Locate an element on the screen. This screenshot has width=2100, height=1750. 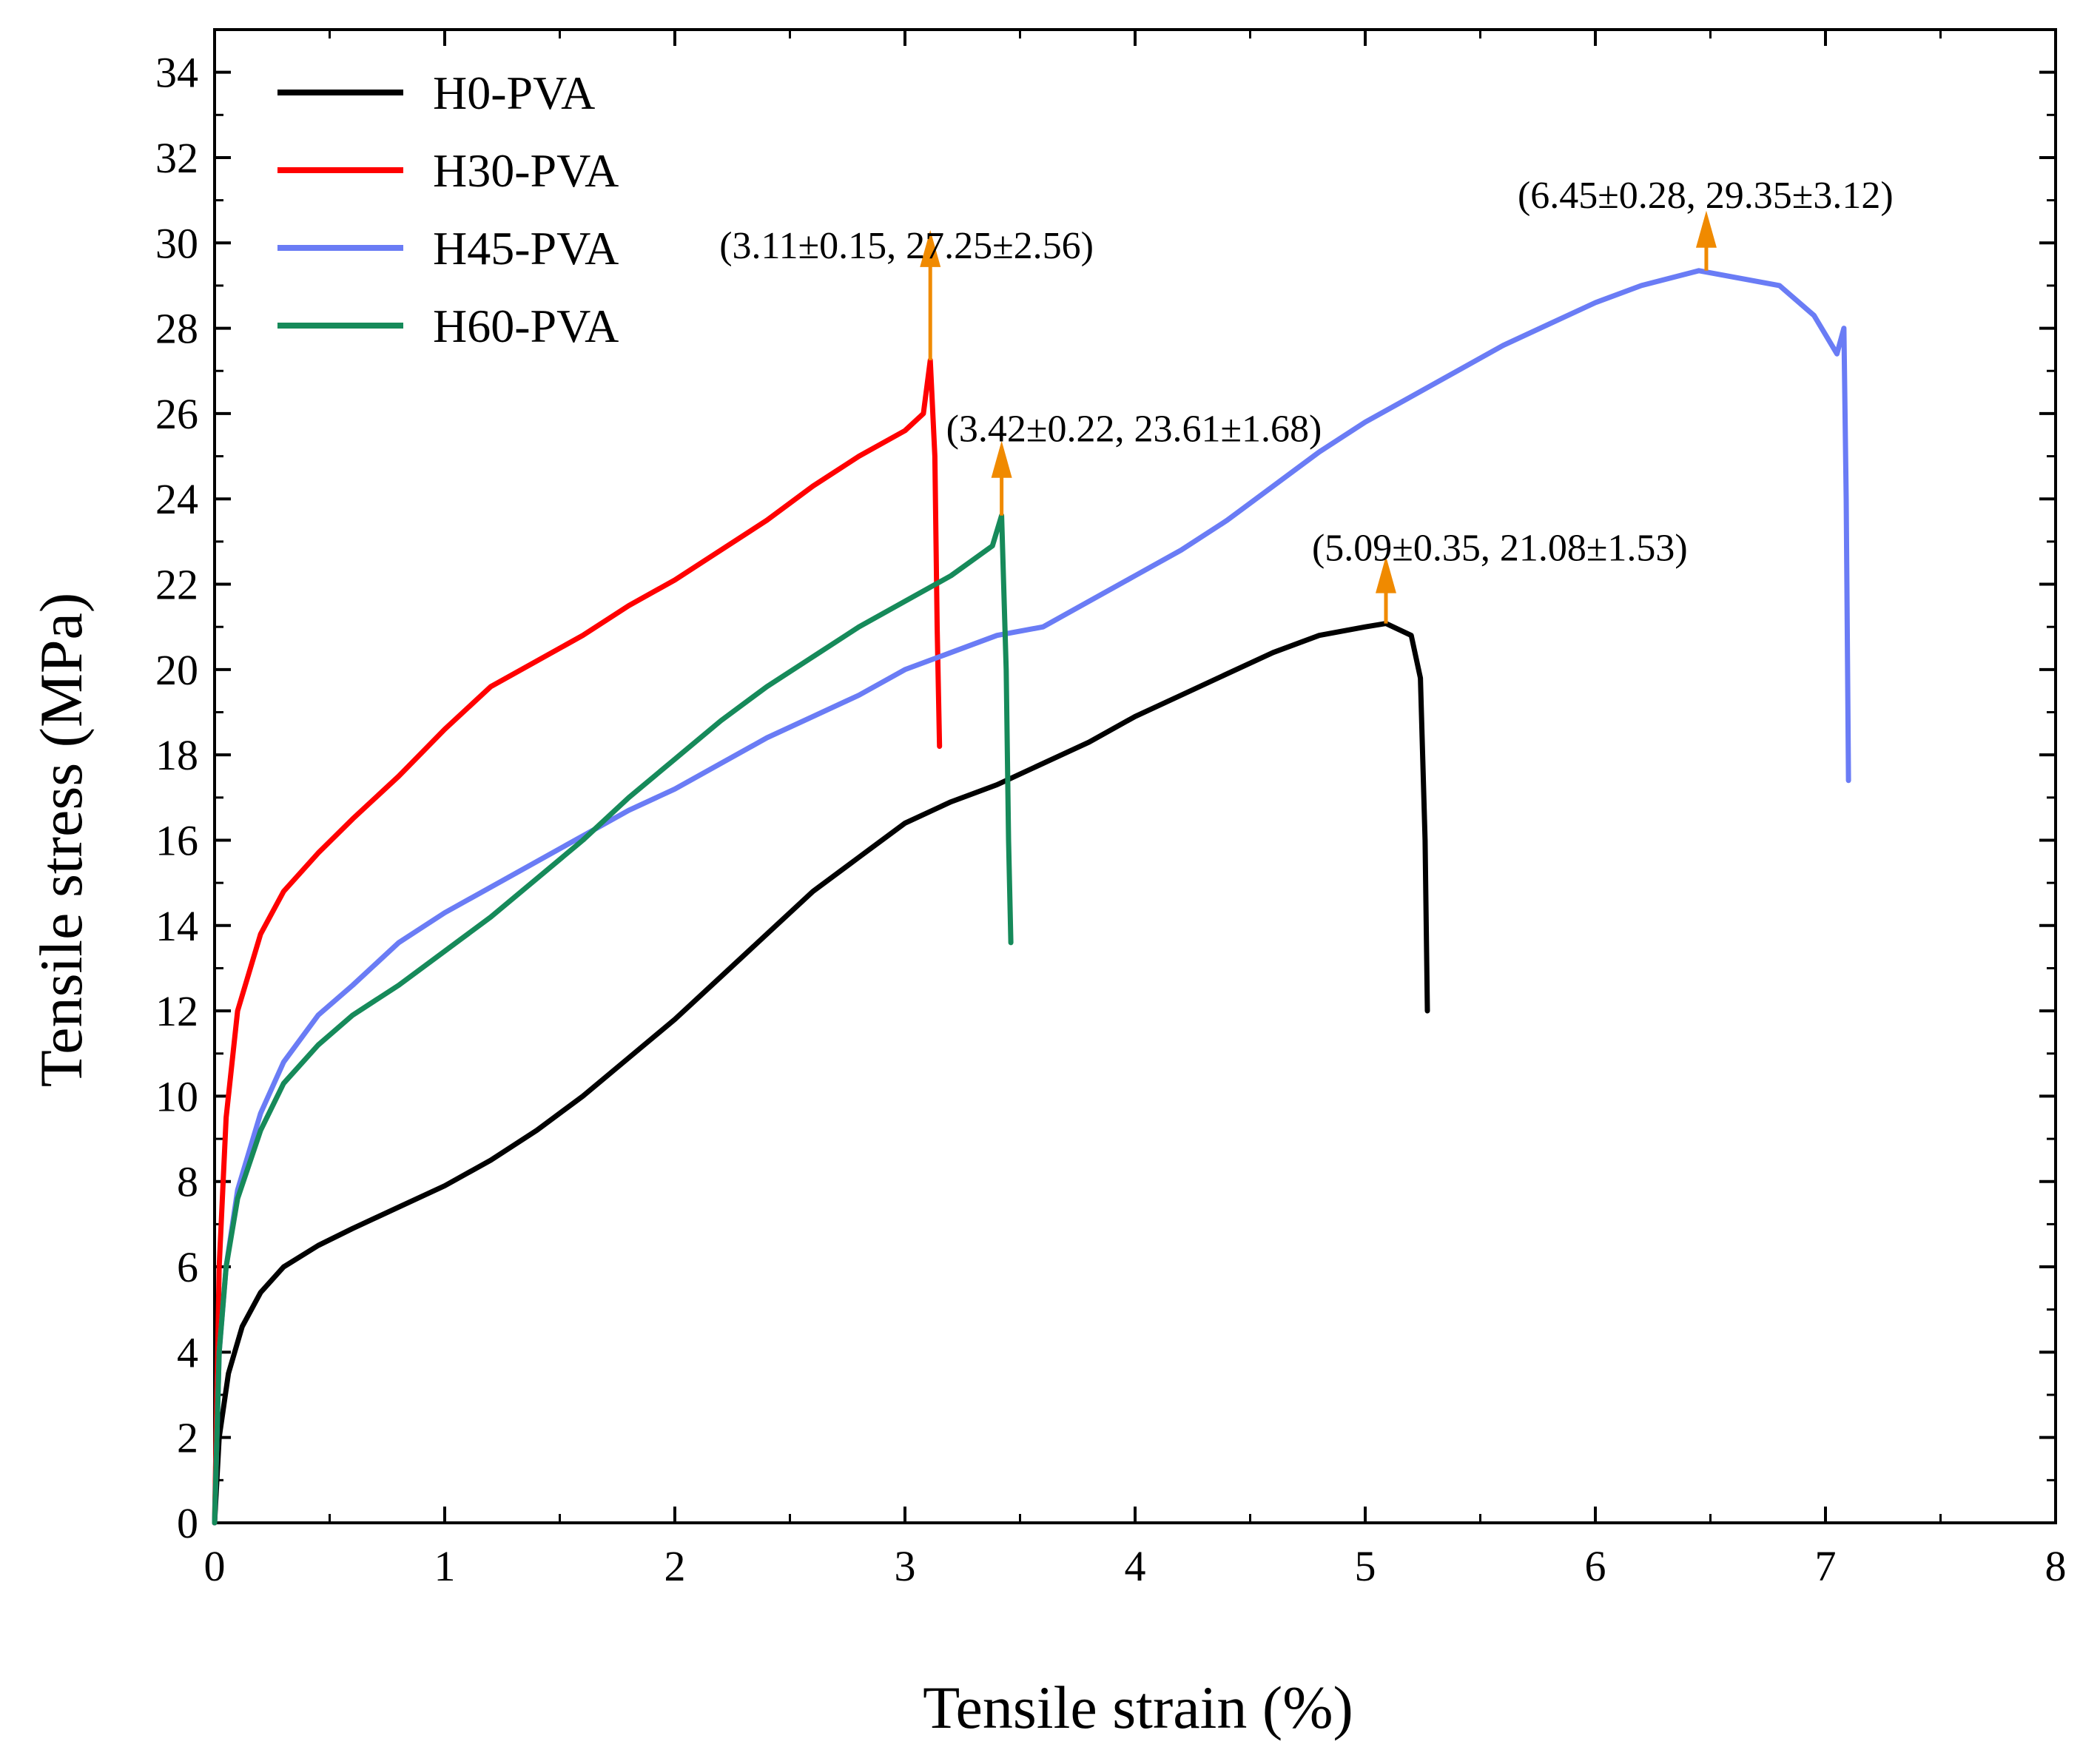
y-tick-label: 24 is located at coordinates (176, 499).